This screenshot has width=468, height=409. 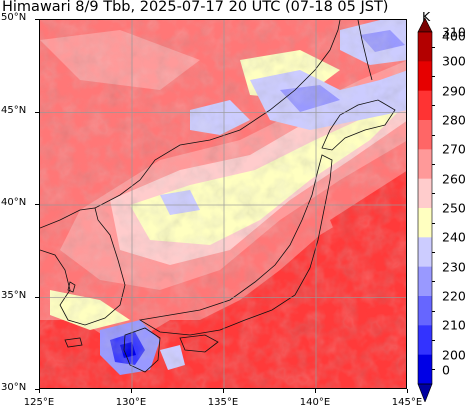 What do you see at coordinates (454, 355) in the screenshot?
I see `colorbar-tick-label: 200` at bounding box center [454, 355].